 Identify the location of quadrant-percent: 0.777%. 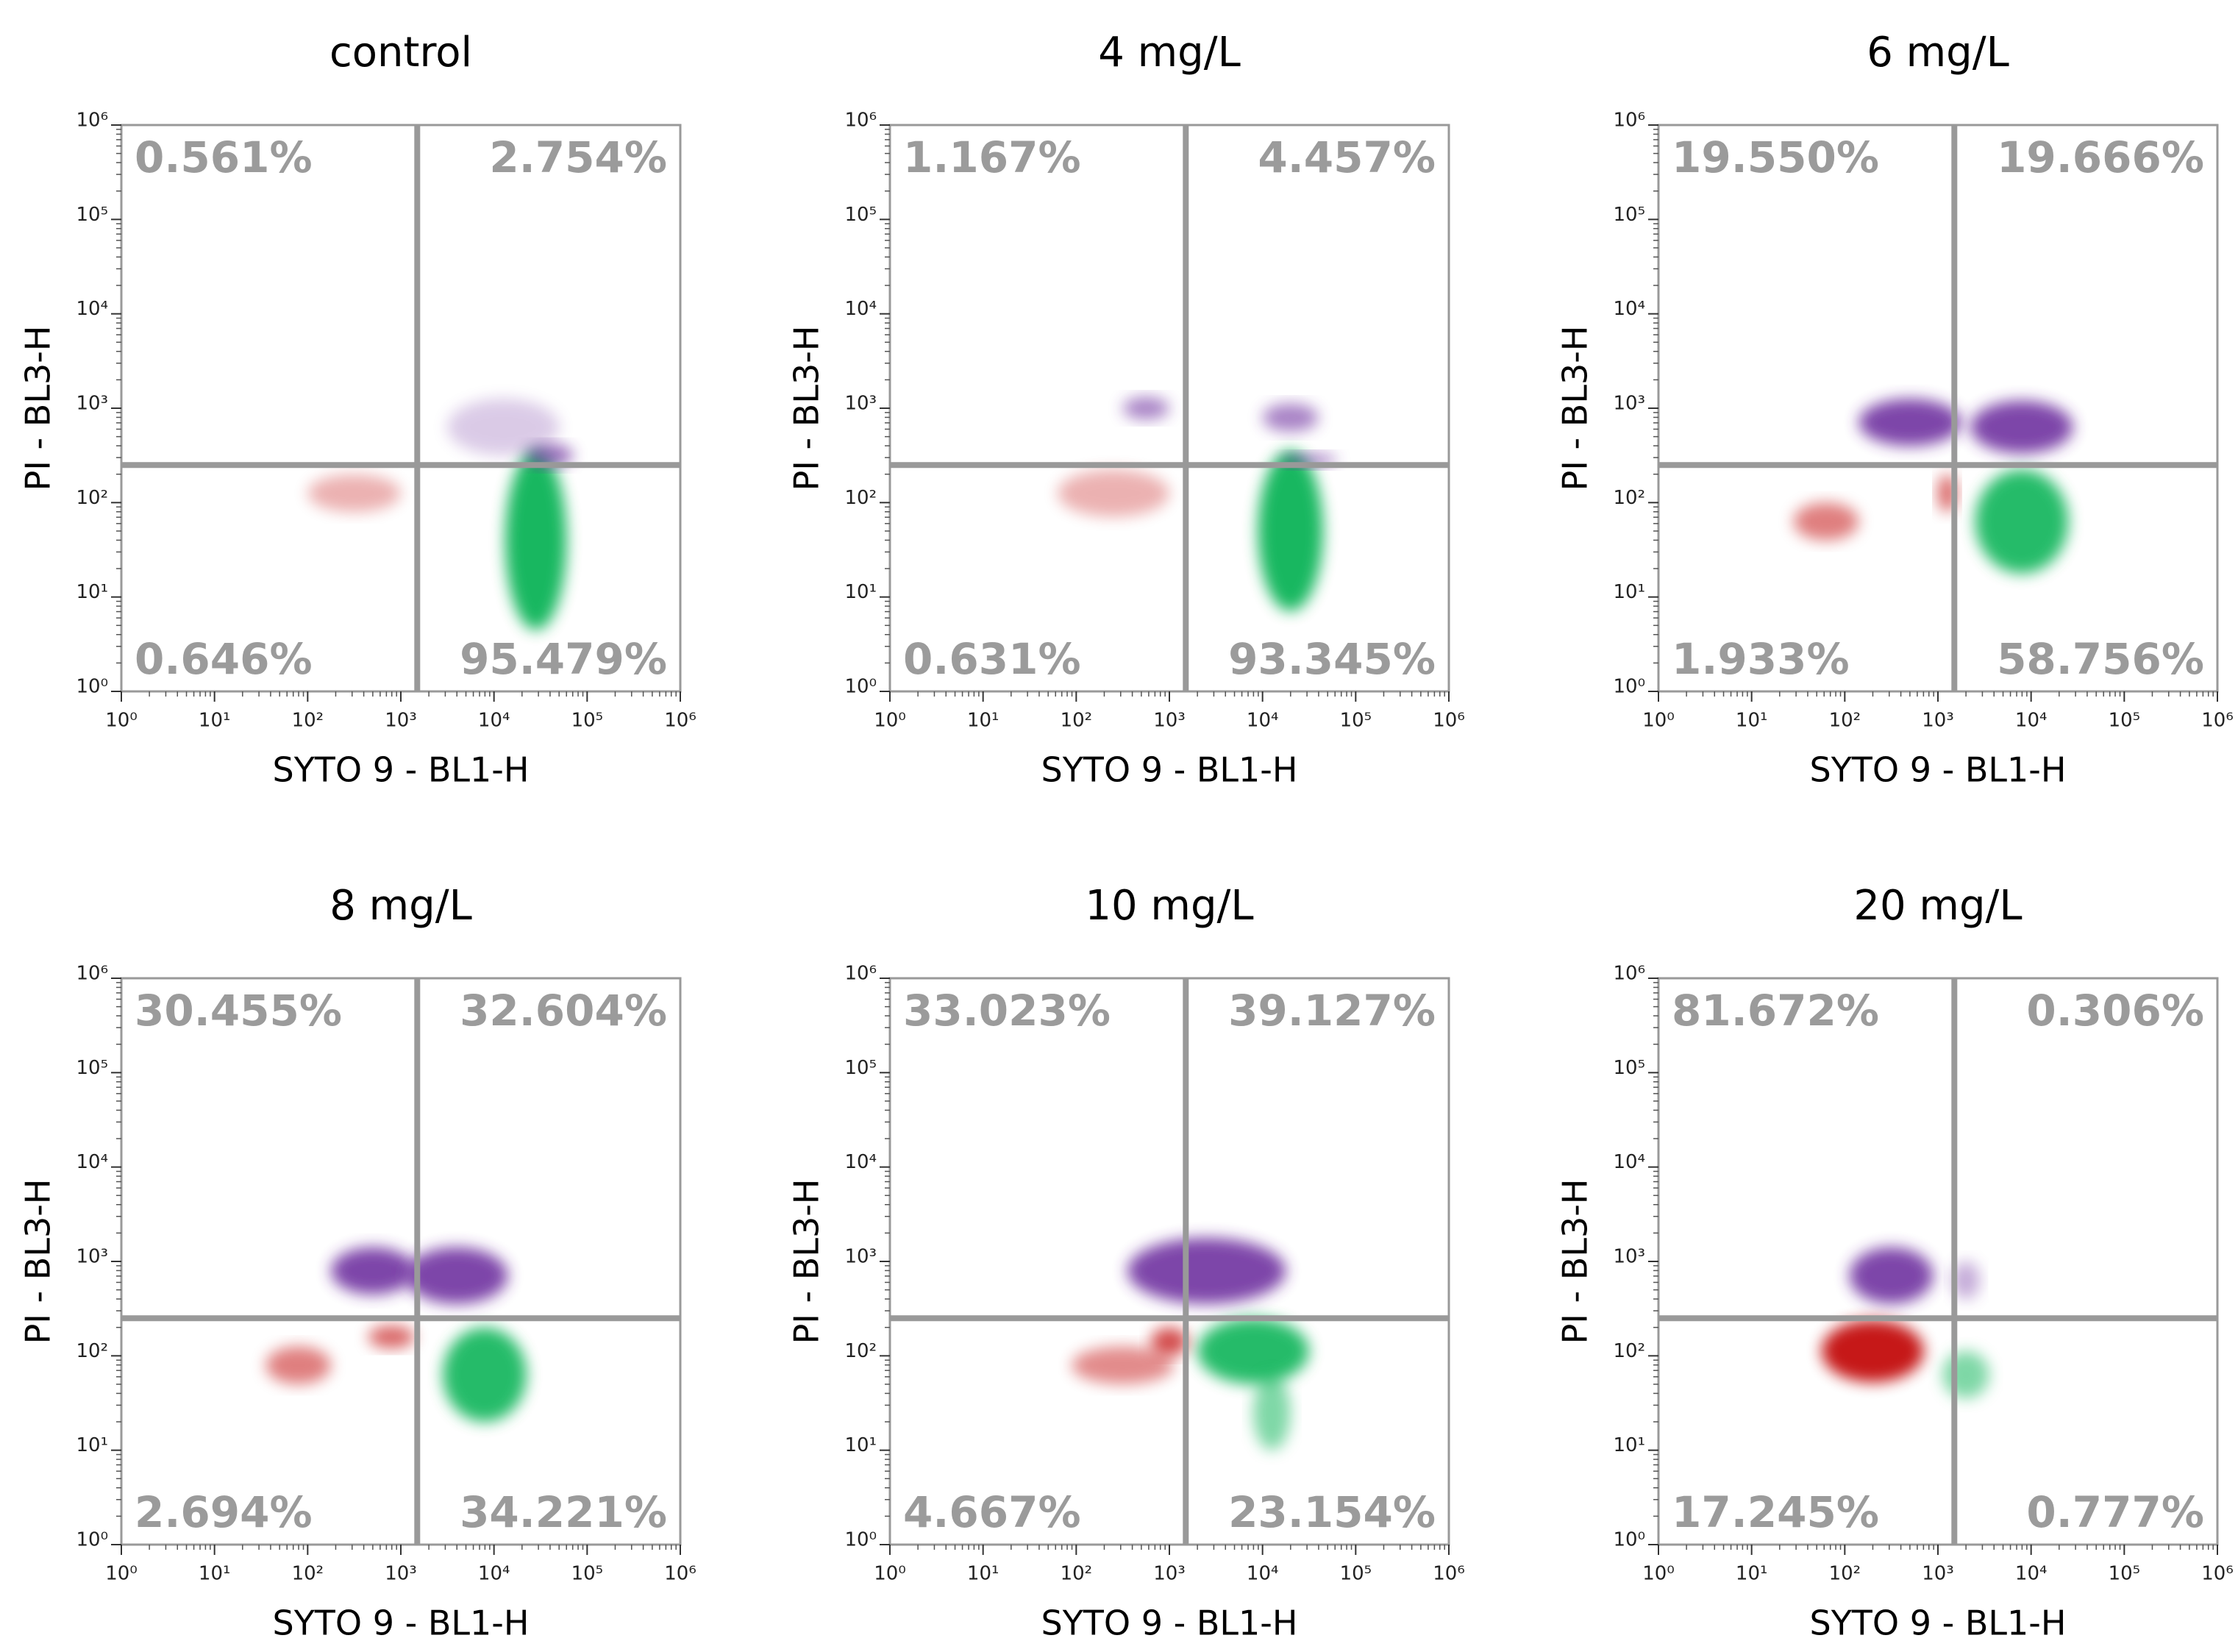
(2115, 1512).